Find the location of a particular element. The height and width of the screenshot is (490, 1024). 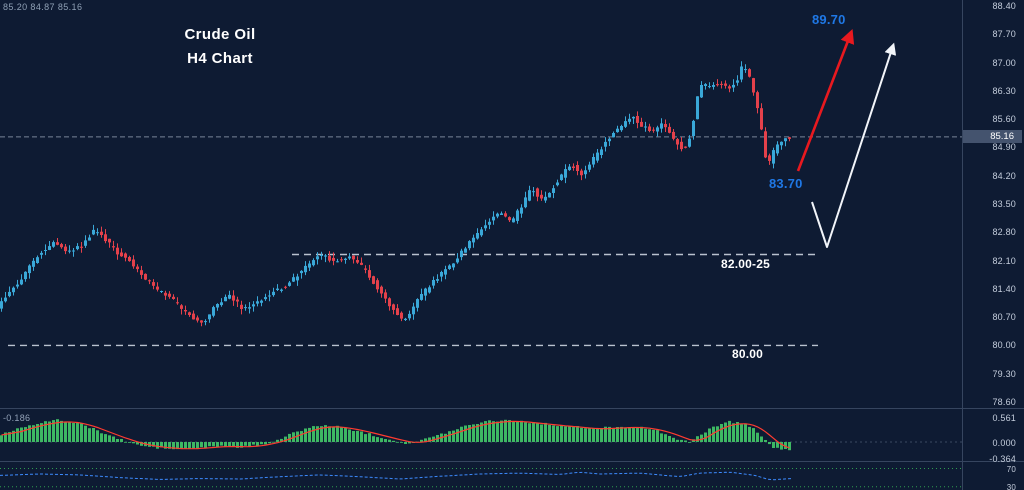

price-axis-label: 80.00 is located at coordinates (1004, 345).